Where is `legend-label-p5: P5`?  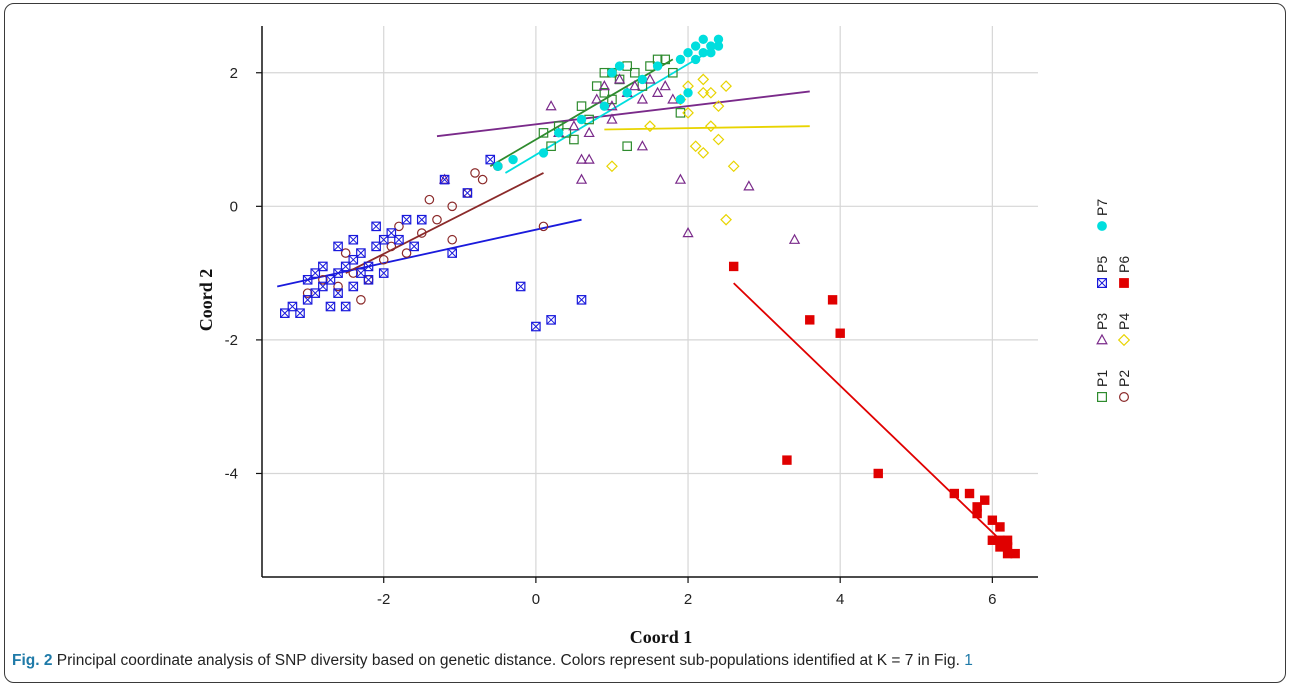
legend-label-p5: P5 is located at coordinates (1102, 264).